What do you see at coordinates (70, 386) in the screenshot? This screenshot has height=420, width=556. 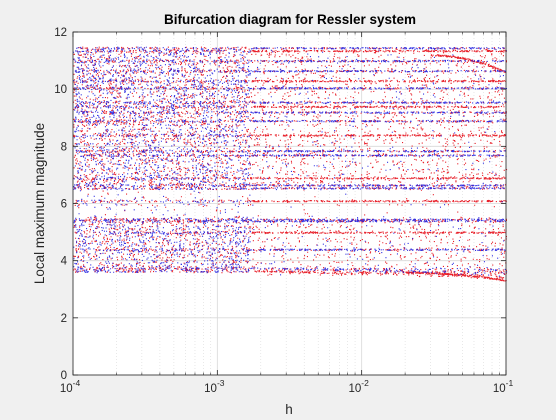 I see `x-tick-label: 10⁻⁴` at bounding box center [70, 386].